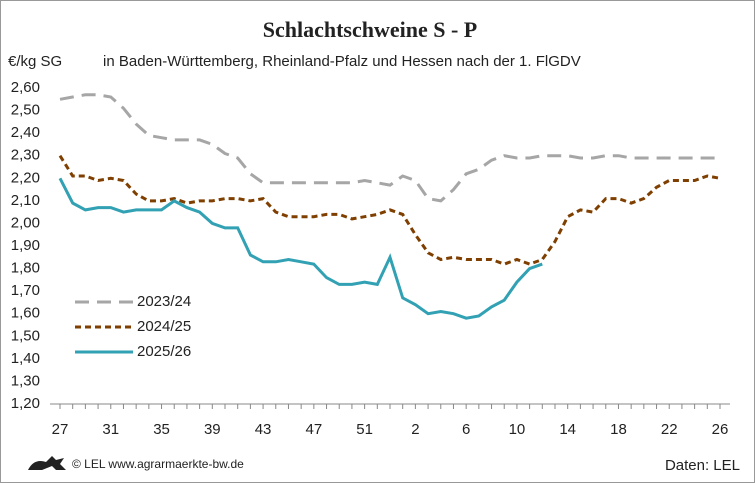 The width and height of the screenshot is (755, 483). Describe the element at coordinates (25, 380) in the screenshot. I see `y-tick-label: 1,30` at that location.